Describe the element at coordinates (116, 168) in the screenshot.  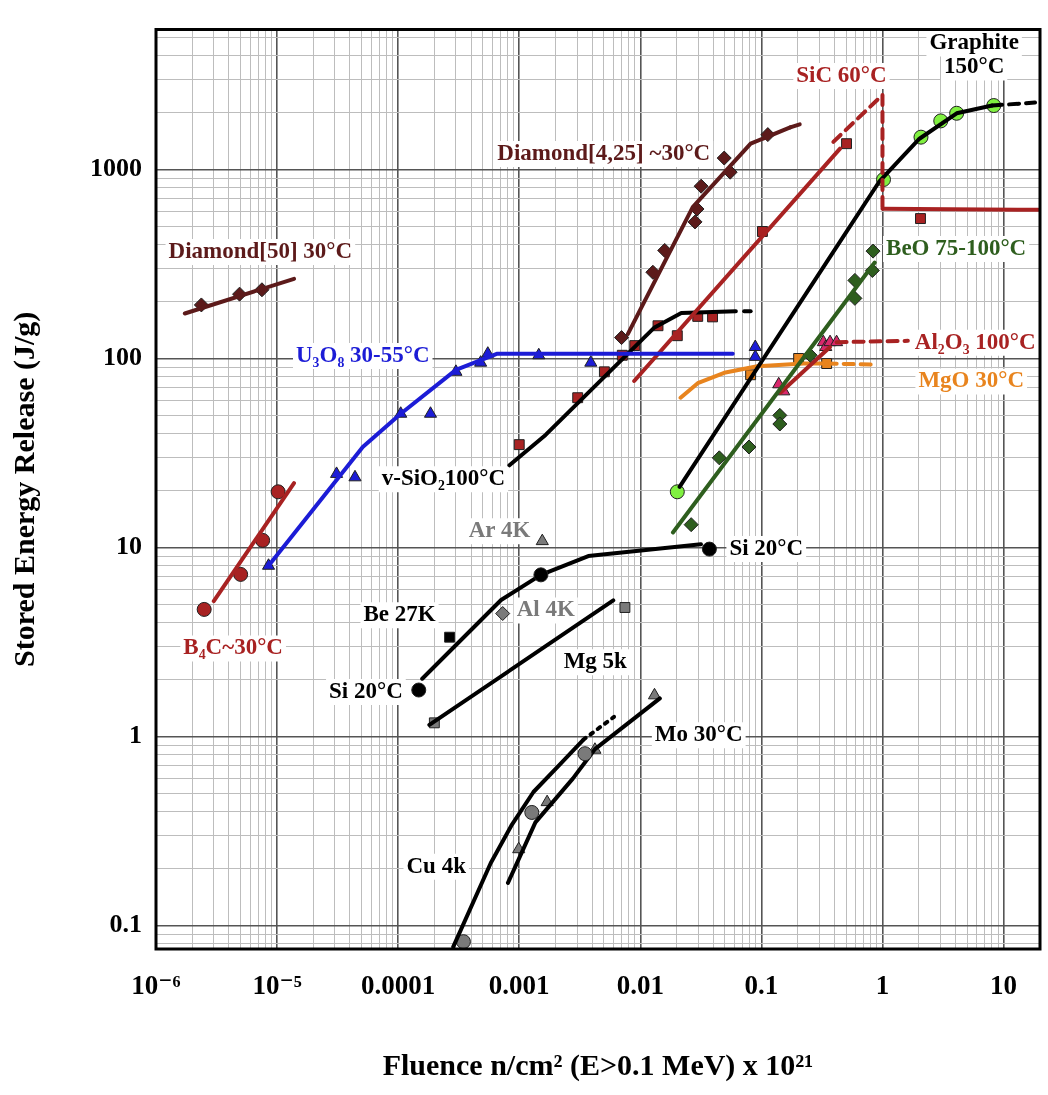
I see `y-tick-label: 1000` at that location.